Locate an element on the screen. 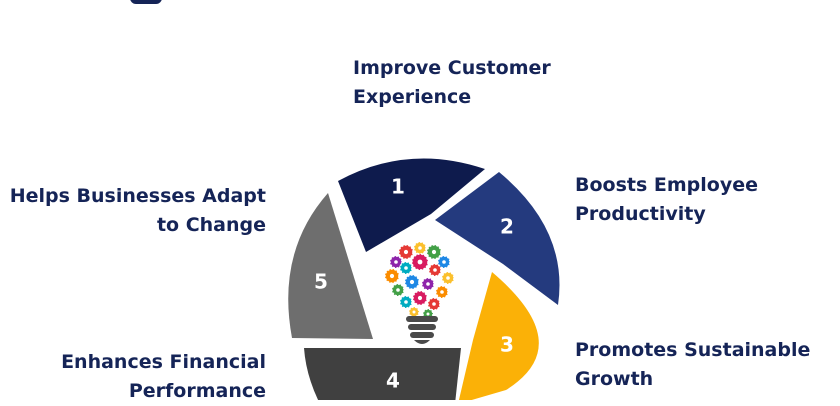  segment-5-number: 5 is located at coordinates (321, 282).